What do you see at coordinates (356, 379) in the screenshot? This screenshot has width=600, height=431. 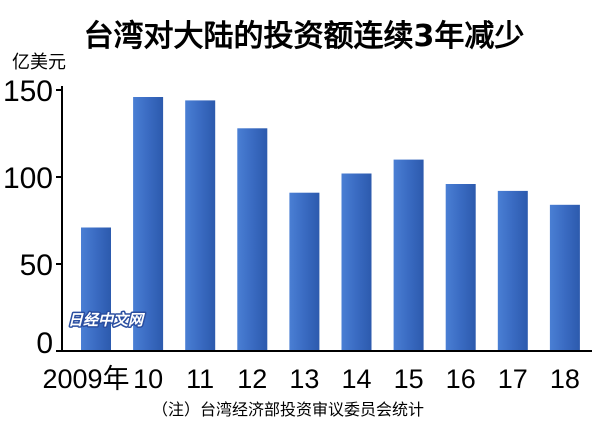 I see `x-tick-label-14: 14` at bounding box center [356, 379].